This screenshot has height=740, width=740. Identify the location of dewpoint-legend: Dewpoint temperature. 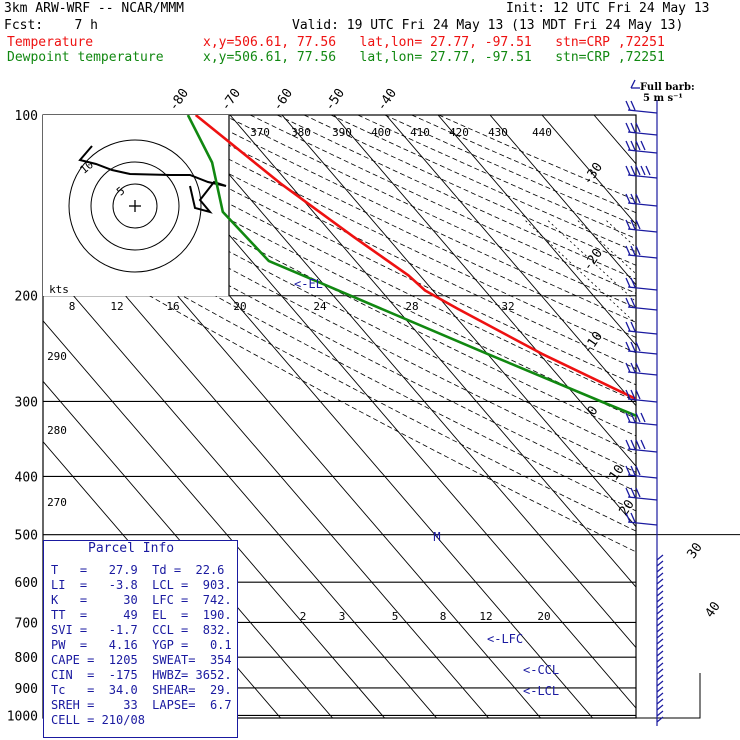
(85, 57).